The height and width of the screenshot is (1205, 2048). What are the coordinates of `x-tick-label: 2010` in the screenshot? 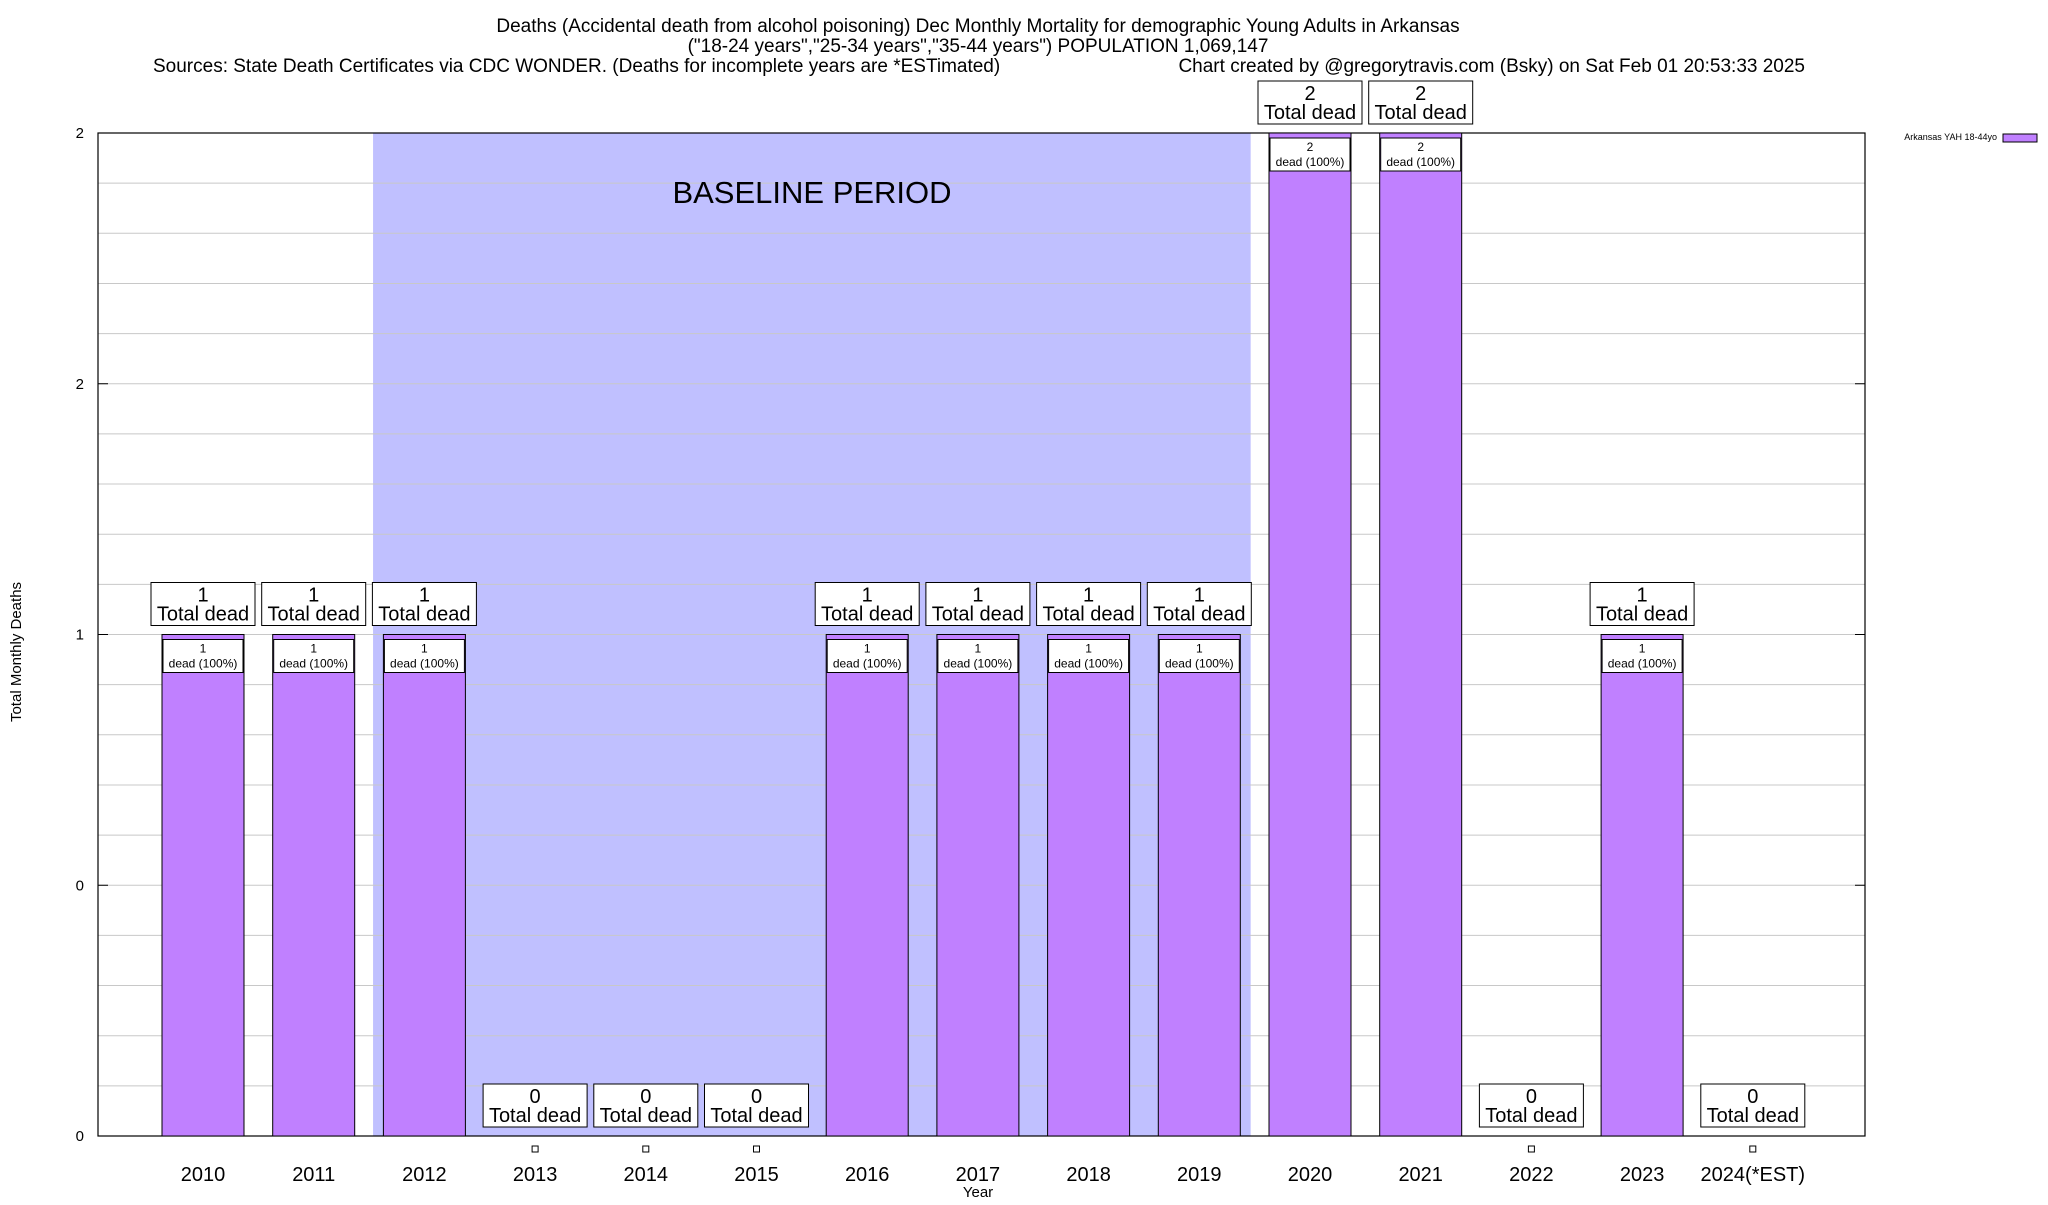 It's located at (203, 1175).